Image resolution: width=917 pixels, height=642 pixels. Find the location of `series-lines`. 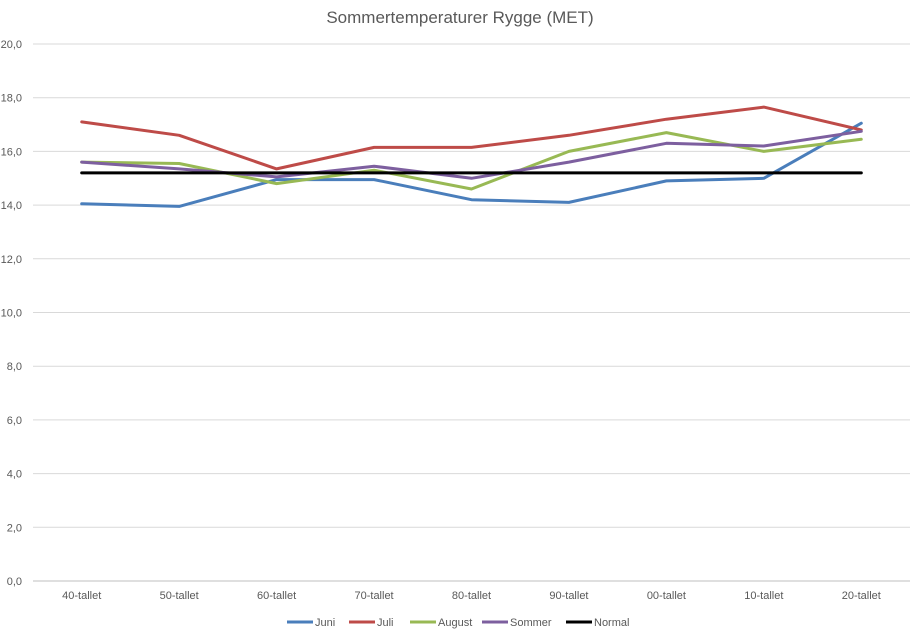

series-lines is located at coordinates (471, 156).